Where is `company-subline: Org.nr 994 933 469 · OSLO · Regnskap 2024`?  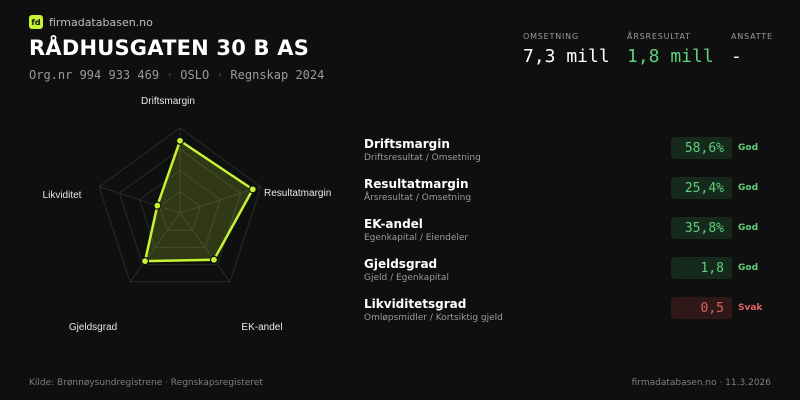 company-subline: Org.nr 994 933 469 · OSLO · Regnskap 2024 is located at coordinates (176, 75).